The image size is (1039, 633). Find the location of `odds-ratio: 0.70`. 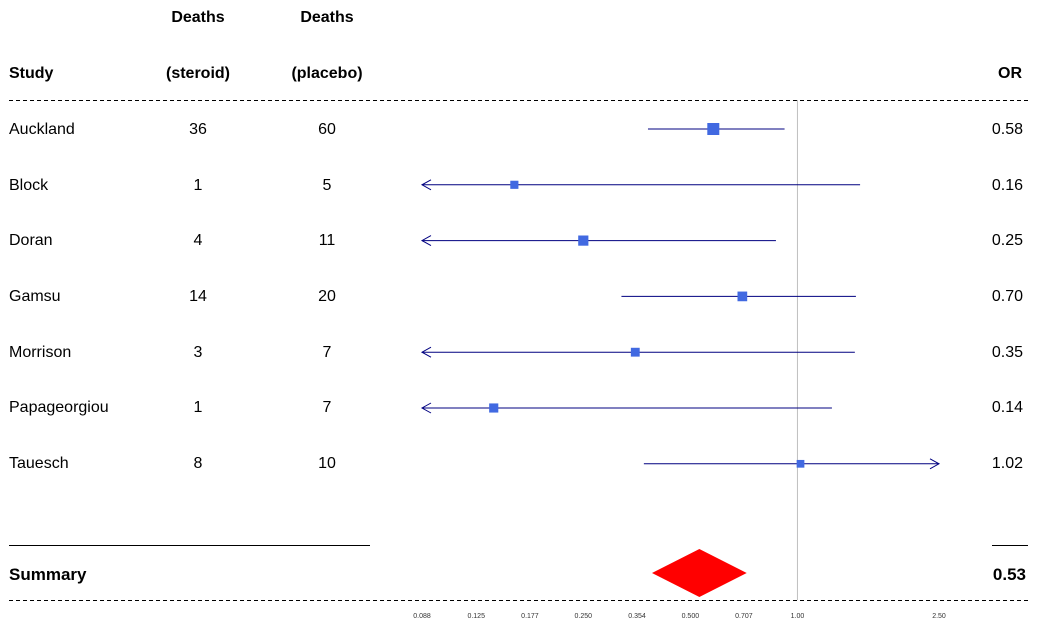

odds-ratio: 0.70 is located at coordinates (1007, 296).